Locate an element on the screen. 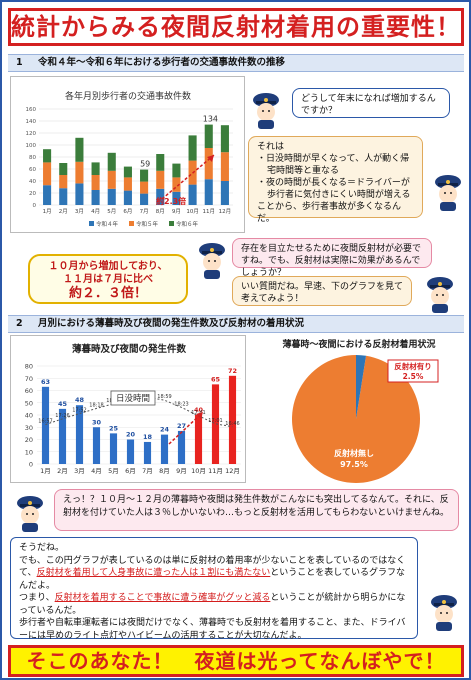  pie-no-value: 97.5% is located at coordinates (354, 464).